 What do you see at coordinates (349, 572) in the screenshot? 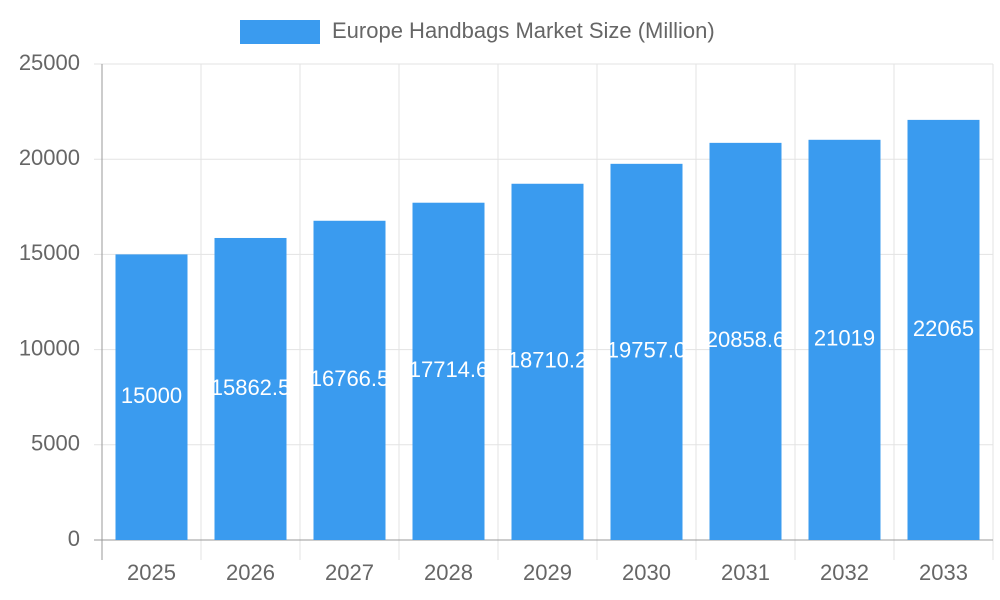
I see `x-tick-label: 2027` at bounding box center [349, 572].